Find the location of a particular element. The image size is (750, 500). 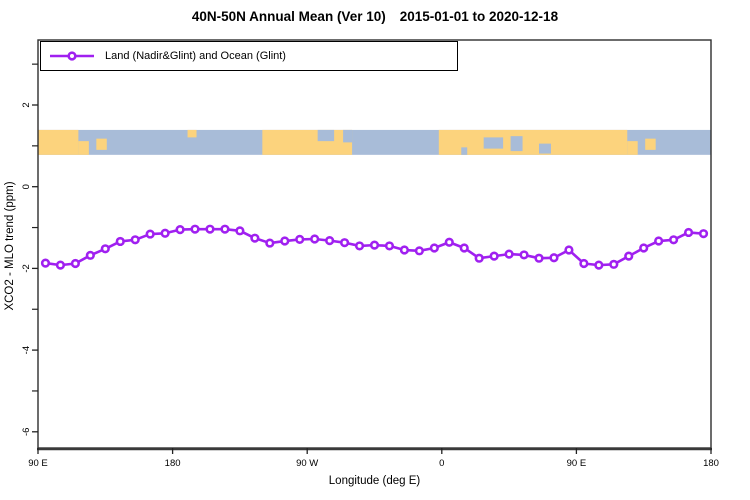

legend-circle-icon is located at coordinates (72, 56).